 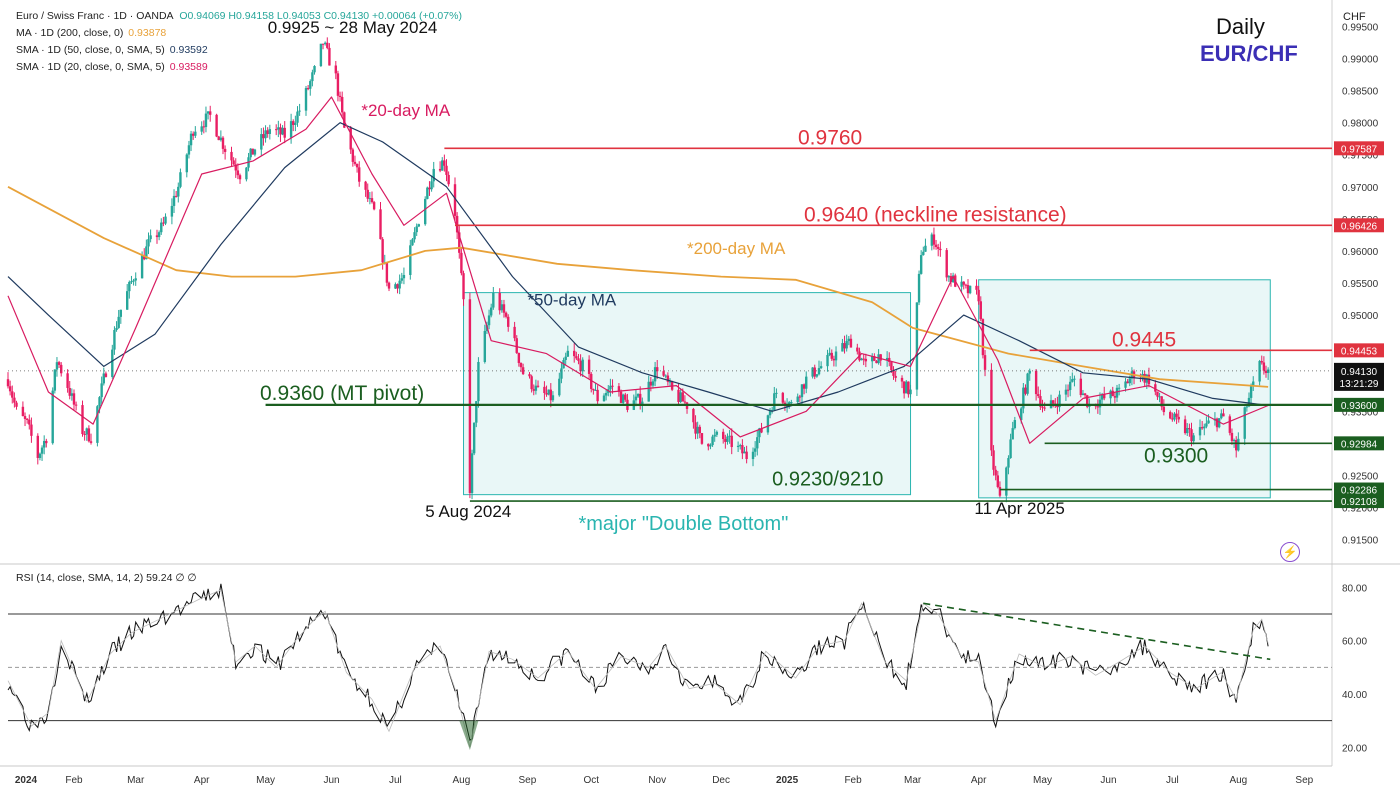 I want to click on x-tick-label: Apr, so click(x=202, y=780).